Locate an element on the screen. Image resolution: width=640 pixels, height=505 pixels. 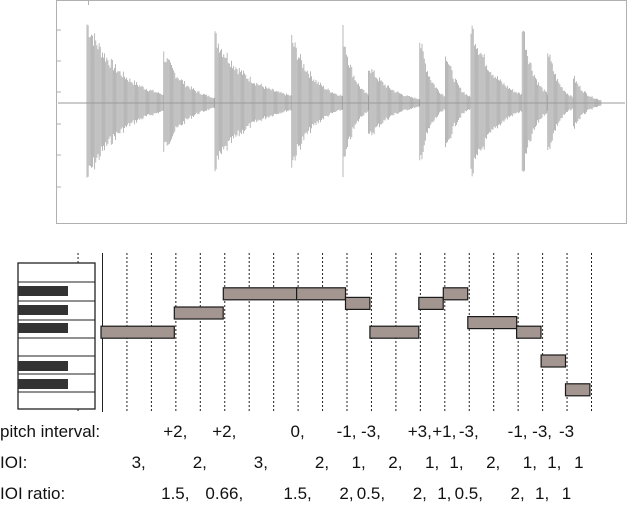
feature-row-value: 0.66, is located at coordinates (224, 493).